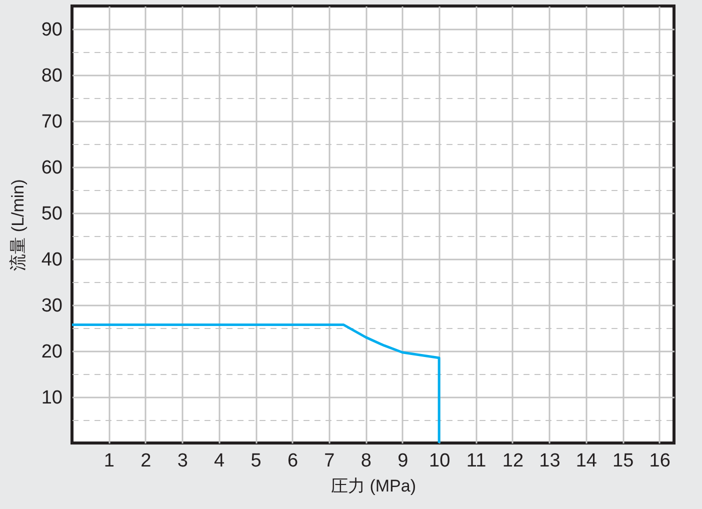  What do you see at coordinates (51, 398) in the screenshot?
I see `y-tick-label: 10` at bounding box center [51, 398].